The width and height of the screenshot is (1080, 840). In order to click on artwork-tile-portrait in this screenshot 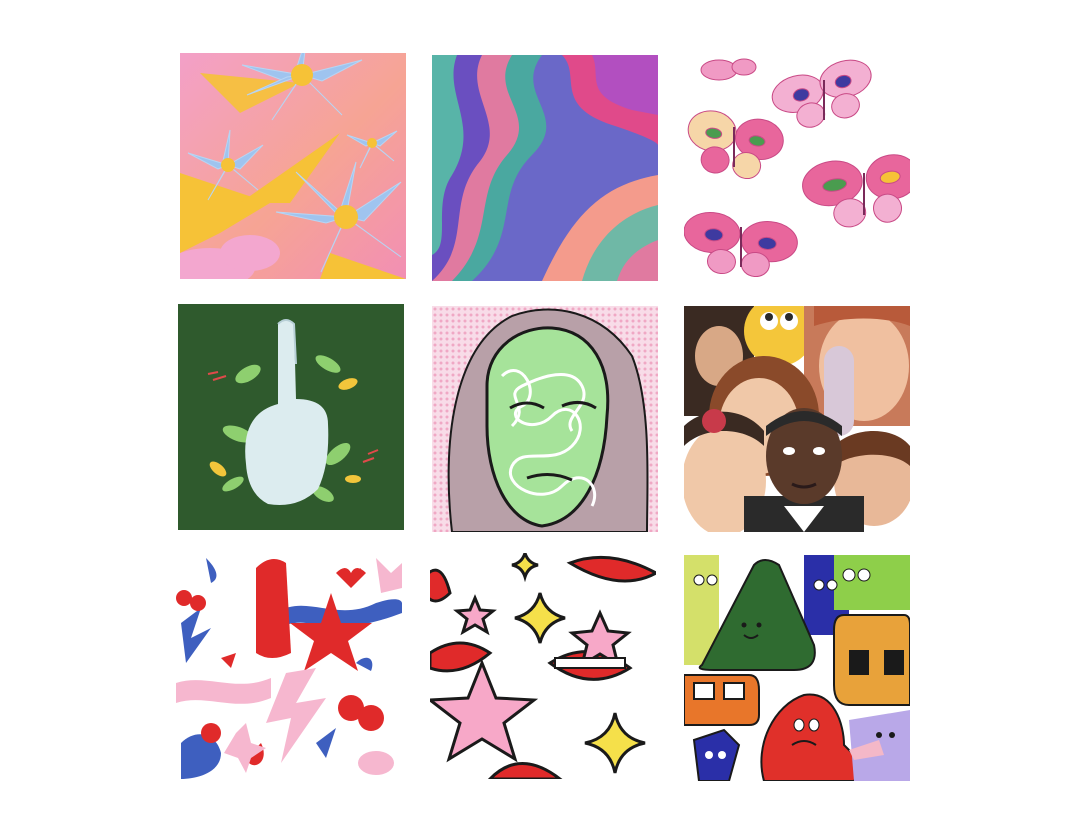, I will do `click(545, 419)`.